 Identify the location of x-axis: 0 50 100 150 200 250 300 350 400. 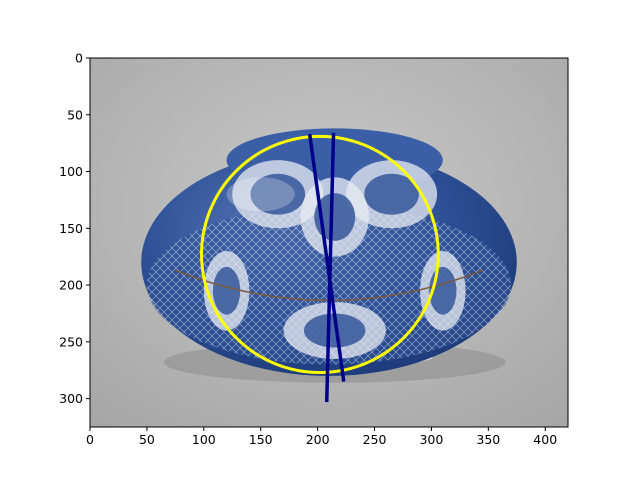
(321, 437).